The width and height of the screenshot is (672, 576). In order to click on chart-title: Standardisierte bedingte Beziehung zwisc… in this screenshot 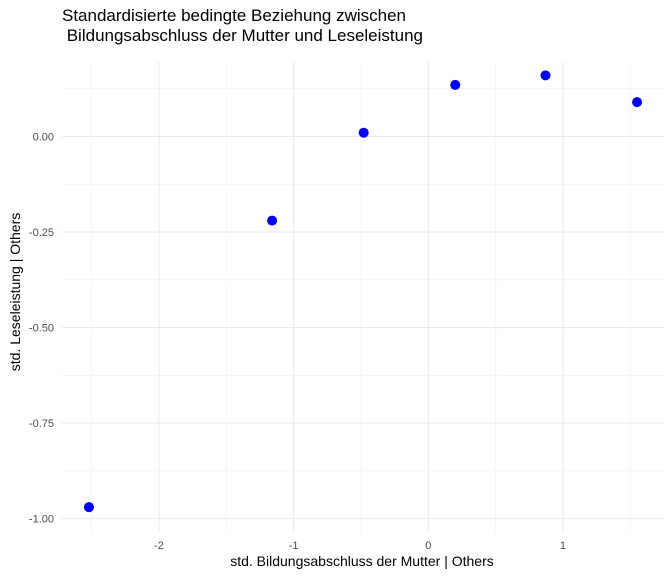, I will do `click(242, 25)`.